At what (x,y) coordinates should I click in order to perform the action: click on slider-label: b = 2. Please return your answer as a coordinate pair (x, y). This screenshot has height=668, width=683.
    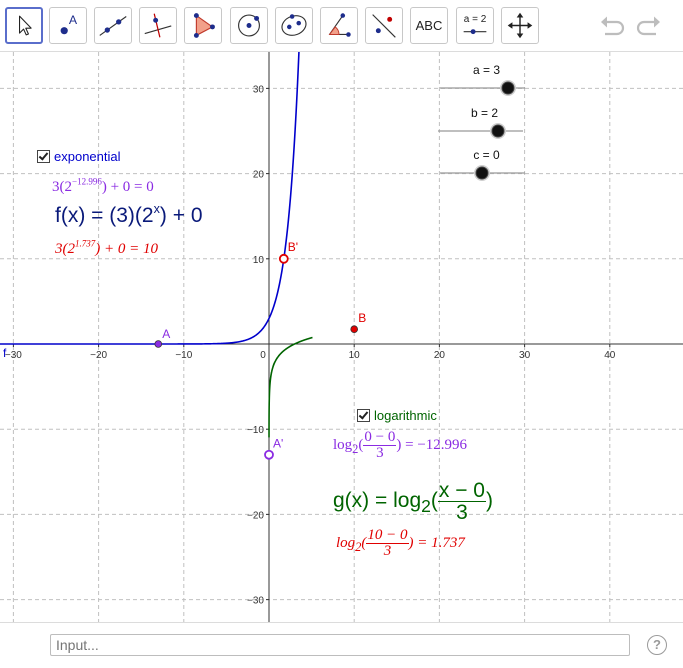
    Looking at the image, I should click on (484, 113).